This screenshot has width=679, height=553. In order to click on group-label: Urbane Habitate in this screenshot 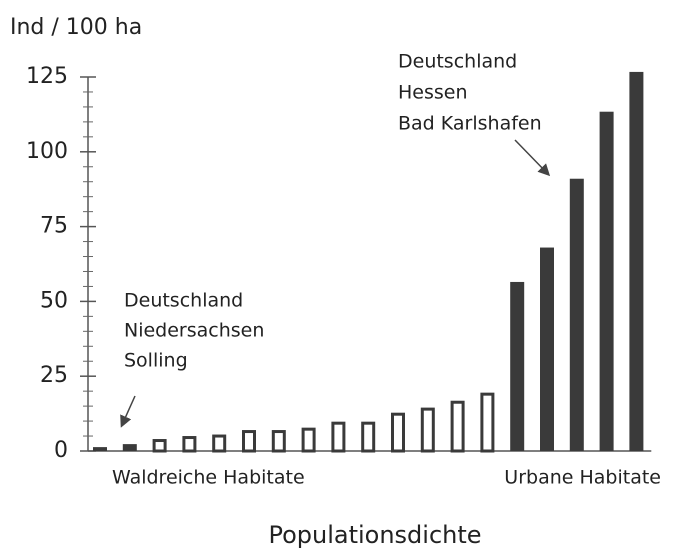, I will do `click(582, 478)`.